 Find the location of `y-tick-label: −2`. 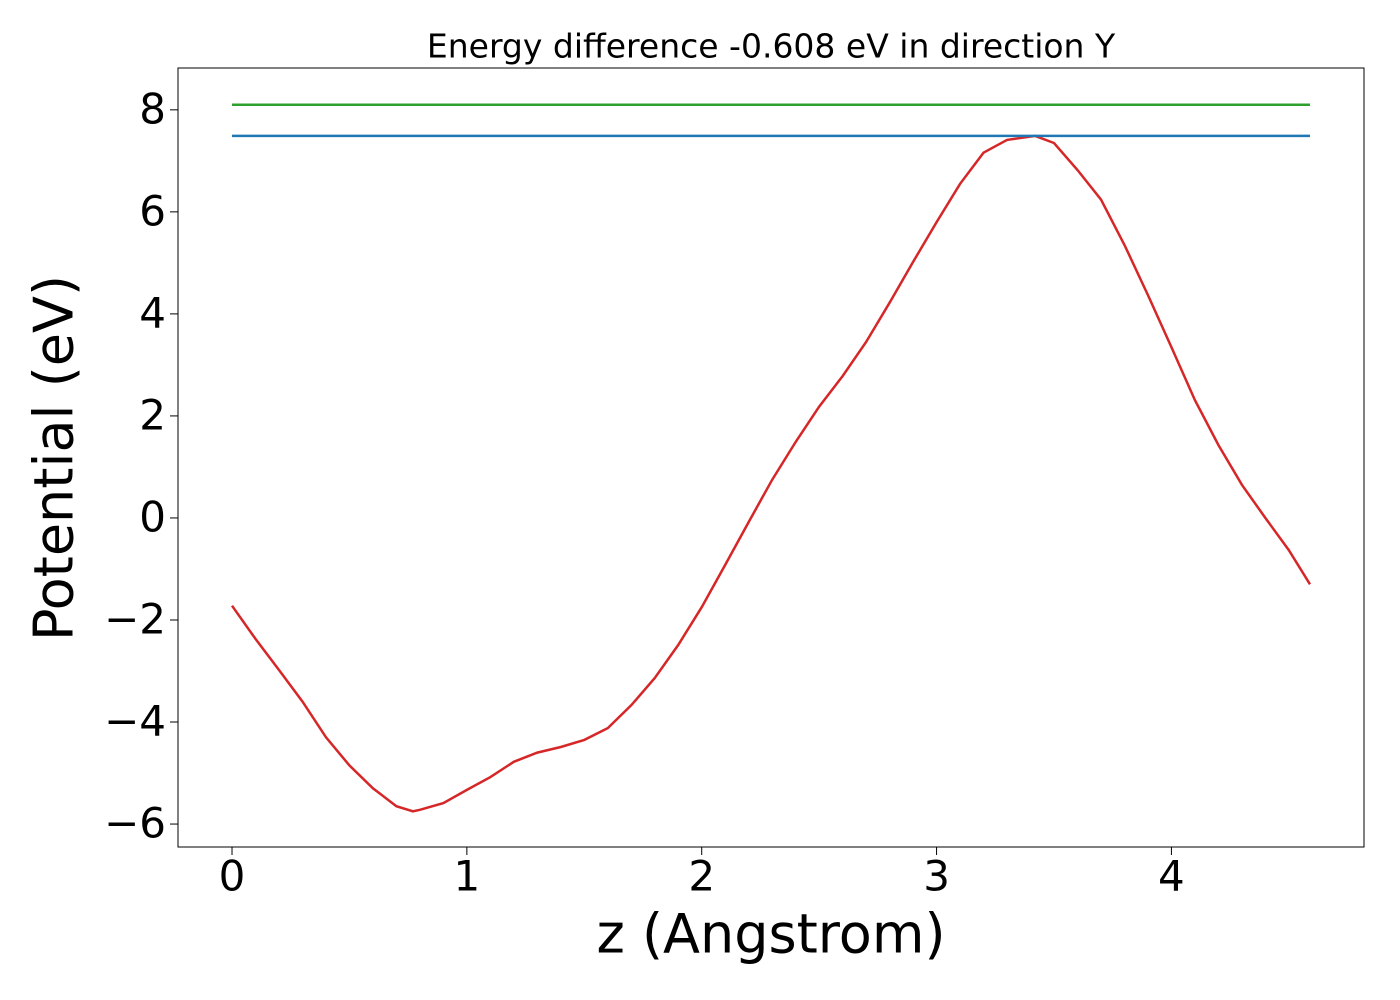

y-tick-label: −2 is located at coordinates (135, 618).